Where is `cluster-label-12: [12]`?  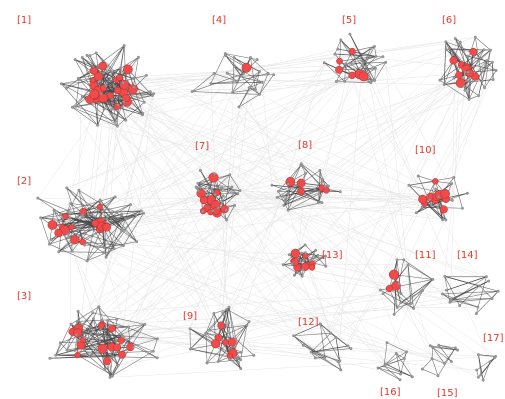
cluster-label-12: [12] is located at coordinates (308, 322).